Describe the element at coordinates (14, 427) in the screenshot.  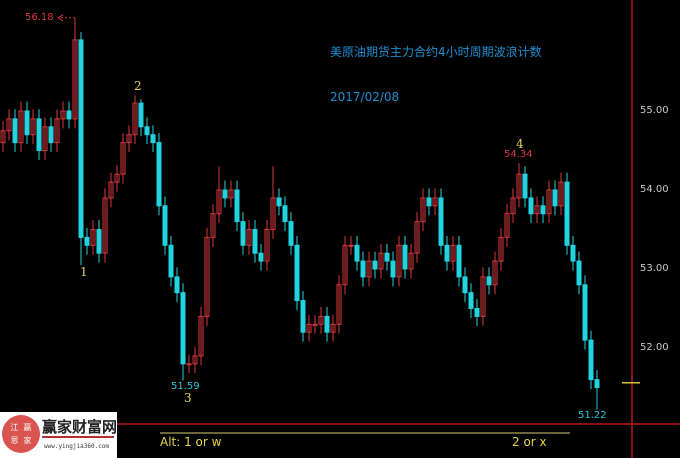
I see `seal-char: 江` at that location.